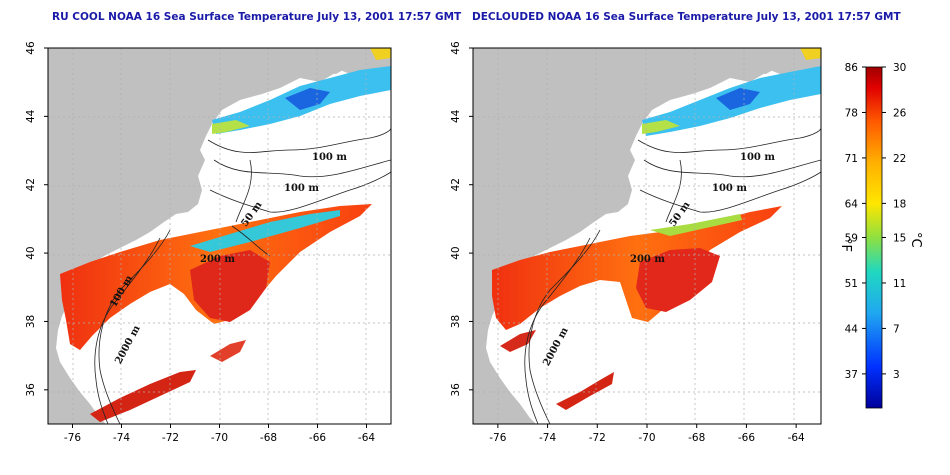  I want to click on colorbar-ticks: 30 86 26 78 22 71 18 64 15 59 11 51 7 44 3 37, so click(876, 221).